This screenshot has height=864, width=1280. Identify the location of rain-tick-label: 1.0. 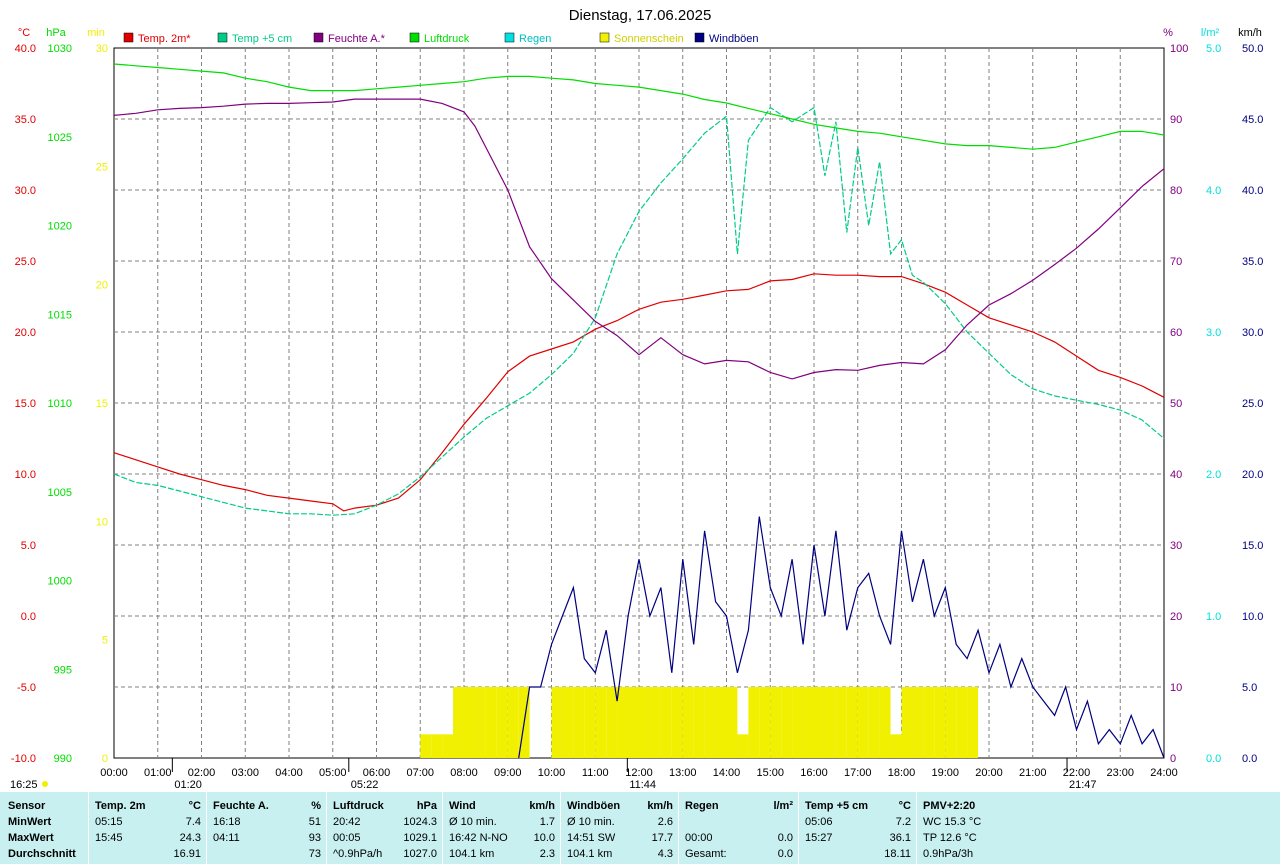
(1213, 617).